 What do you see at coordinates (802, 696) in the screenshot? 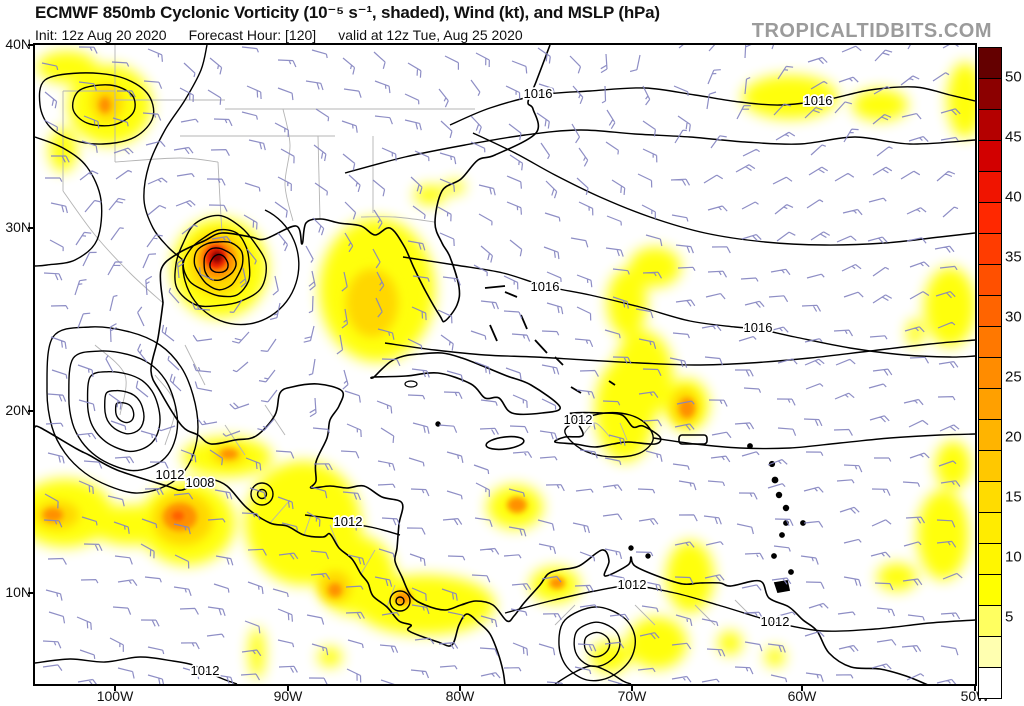
I see `lon-label: 60W` at bounding box center [802, 696].